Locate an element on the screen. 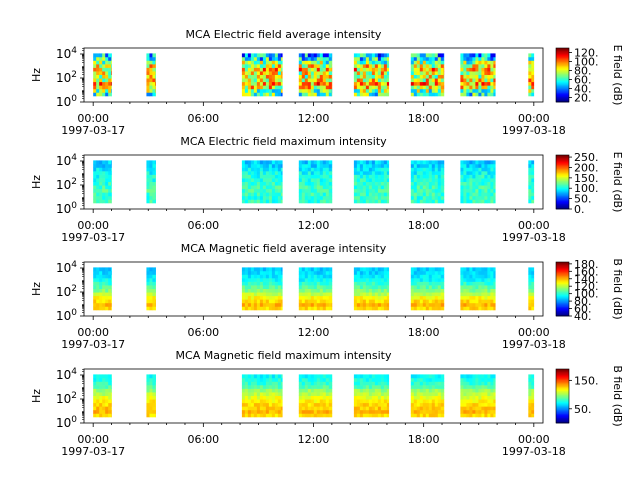 The width and height of the screenshot is (640, 480). colorbar-label: B field (dB) is located at coordinates (617, 395).